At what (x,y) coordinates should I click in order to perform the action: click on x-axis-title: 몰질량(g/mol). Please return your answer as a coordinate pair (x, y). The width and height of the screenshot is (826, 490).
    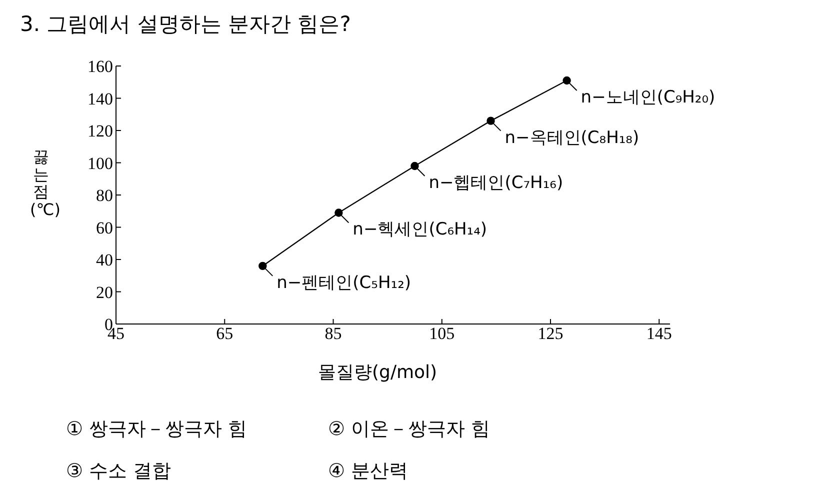
    Looking at the image, I should click on (378, 372).